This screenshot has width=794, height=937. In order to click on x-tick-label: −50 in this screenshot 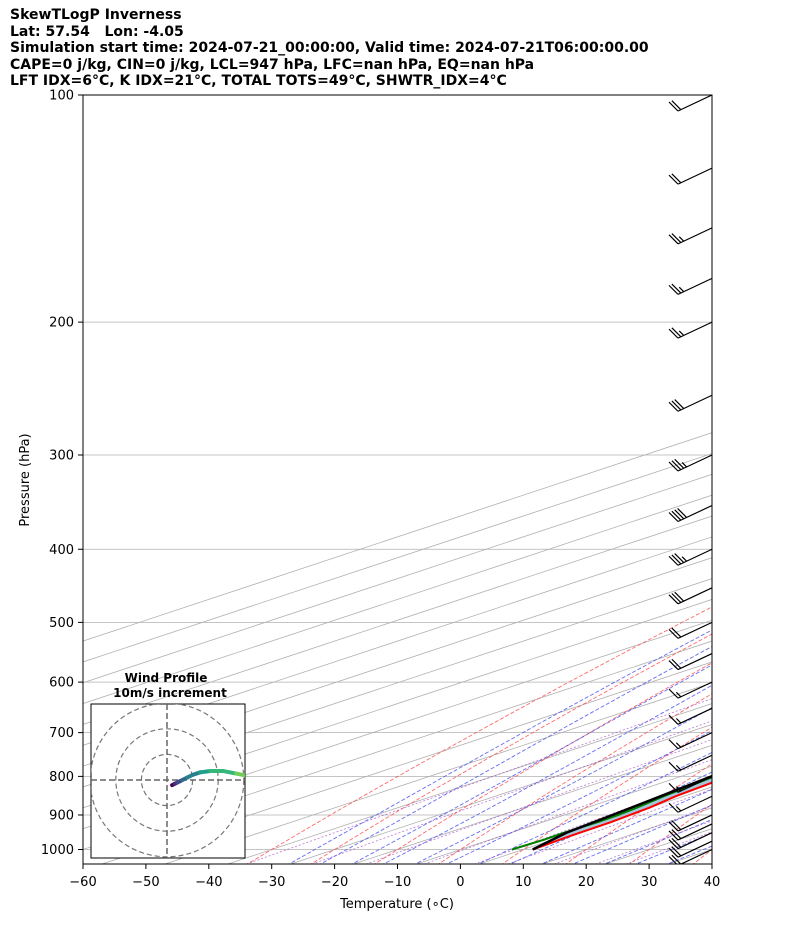, I will do `click(145, 882)`.